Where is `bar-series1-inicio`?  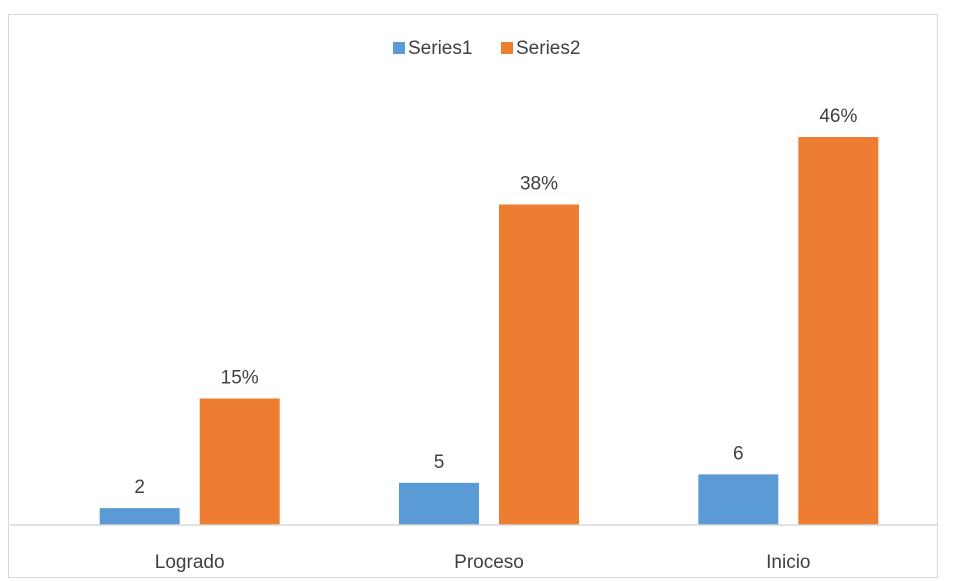
bar-series1-inicio is located at coordinates (738, 499).